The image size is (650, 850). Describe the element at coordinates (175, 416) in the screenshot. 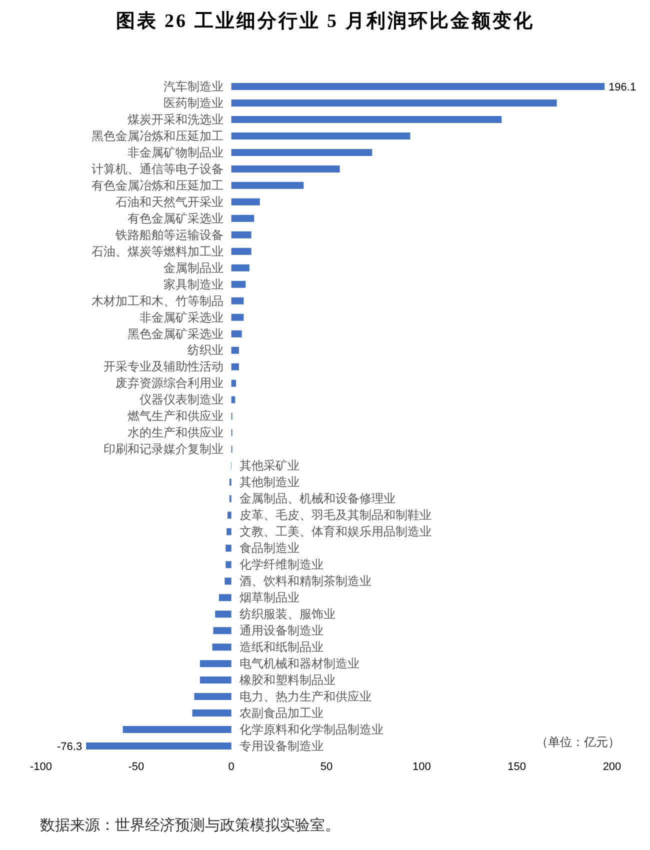

I see `y-tick-label: 燃气生产和供应业` at that location.